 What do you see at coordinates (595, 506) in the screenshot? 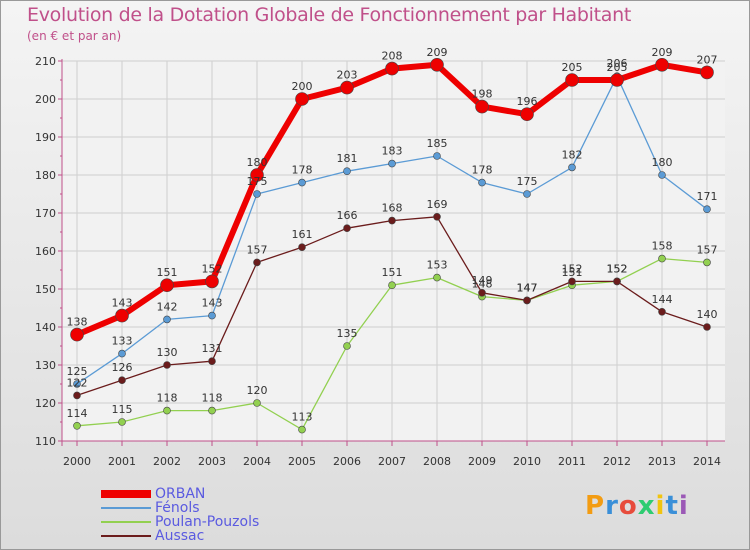
I see `logo-letter: P` at bounding box center [595, 506].